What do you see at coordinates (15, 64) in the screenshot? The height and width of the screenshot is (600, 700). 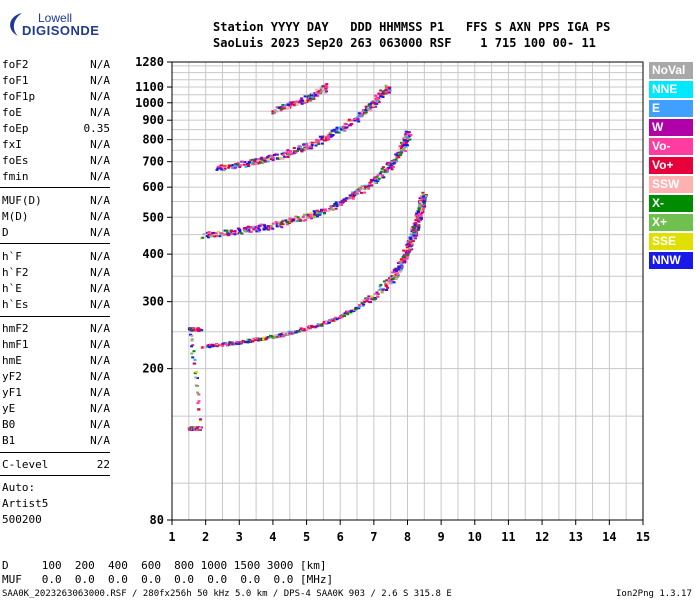 I see `param-name: foF2` at bounding box center [15, 64].